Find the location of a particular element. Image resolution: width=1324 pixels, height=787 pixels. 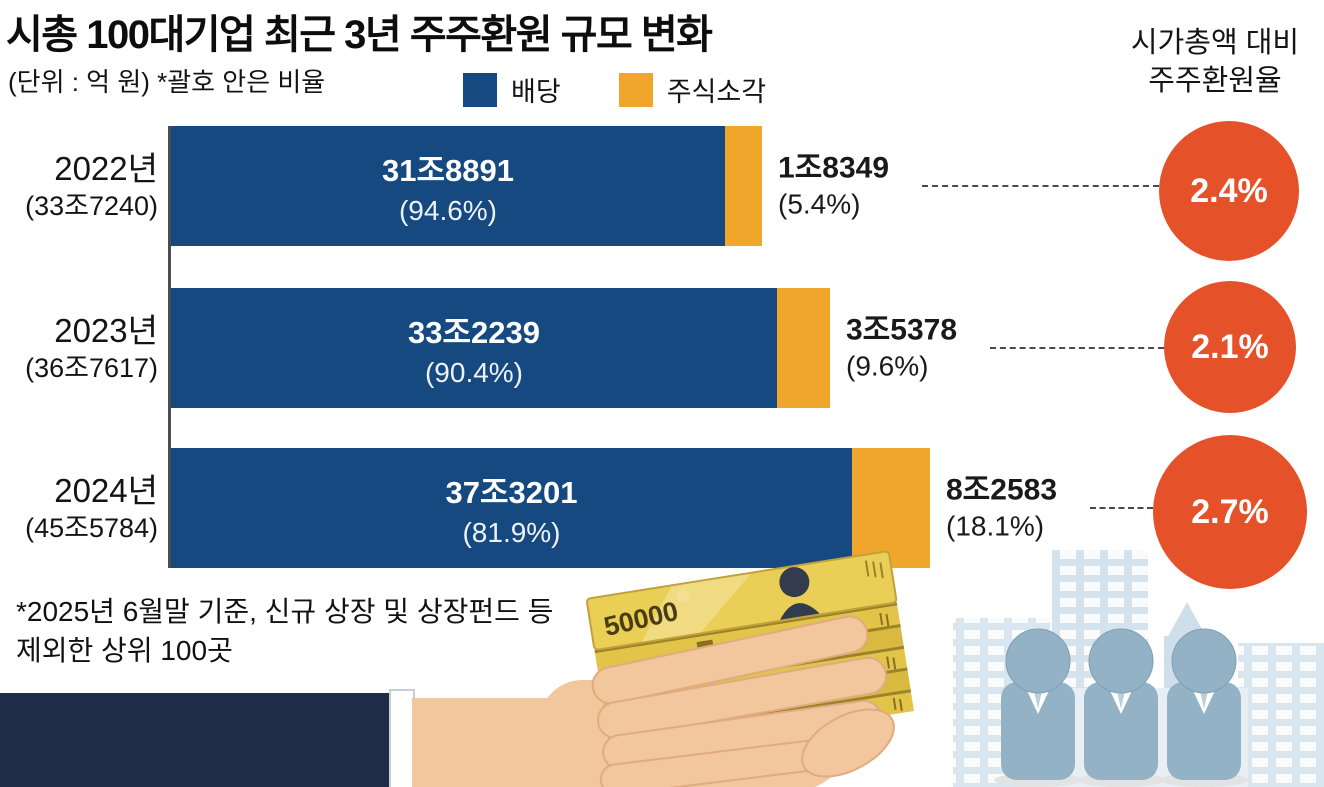

return-rate-value: 2.1% is located at coordinates (1230, 346).